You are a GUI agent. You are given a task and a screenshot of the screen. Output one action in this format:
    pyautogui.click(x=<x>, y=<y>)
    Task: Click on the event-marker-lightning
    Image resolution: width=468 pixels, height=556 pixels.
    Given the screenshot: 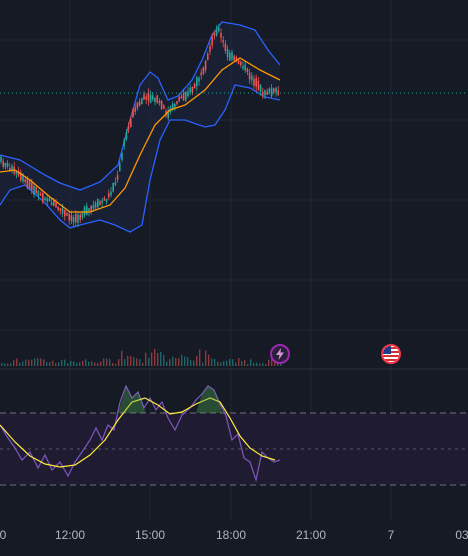 What is the action you would take?
    pyautogui.click(x=280, y=354)
    